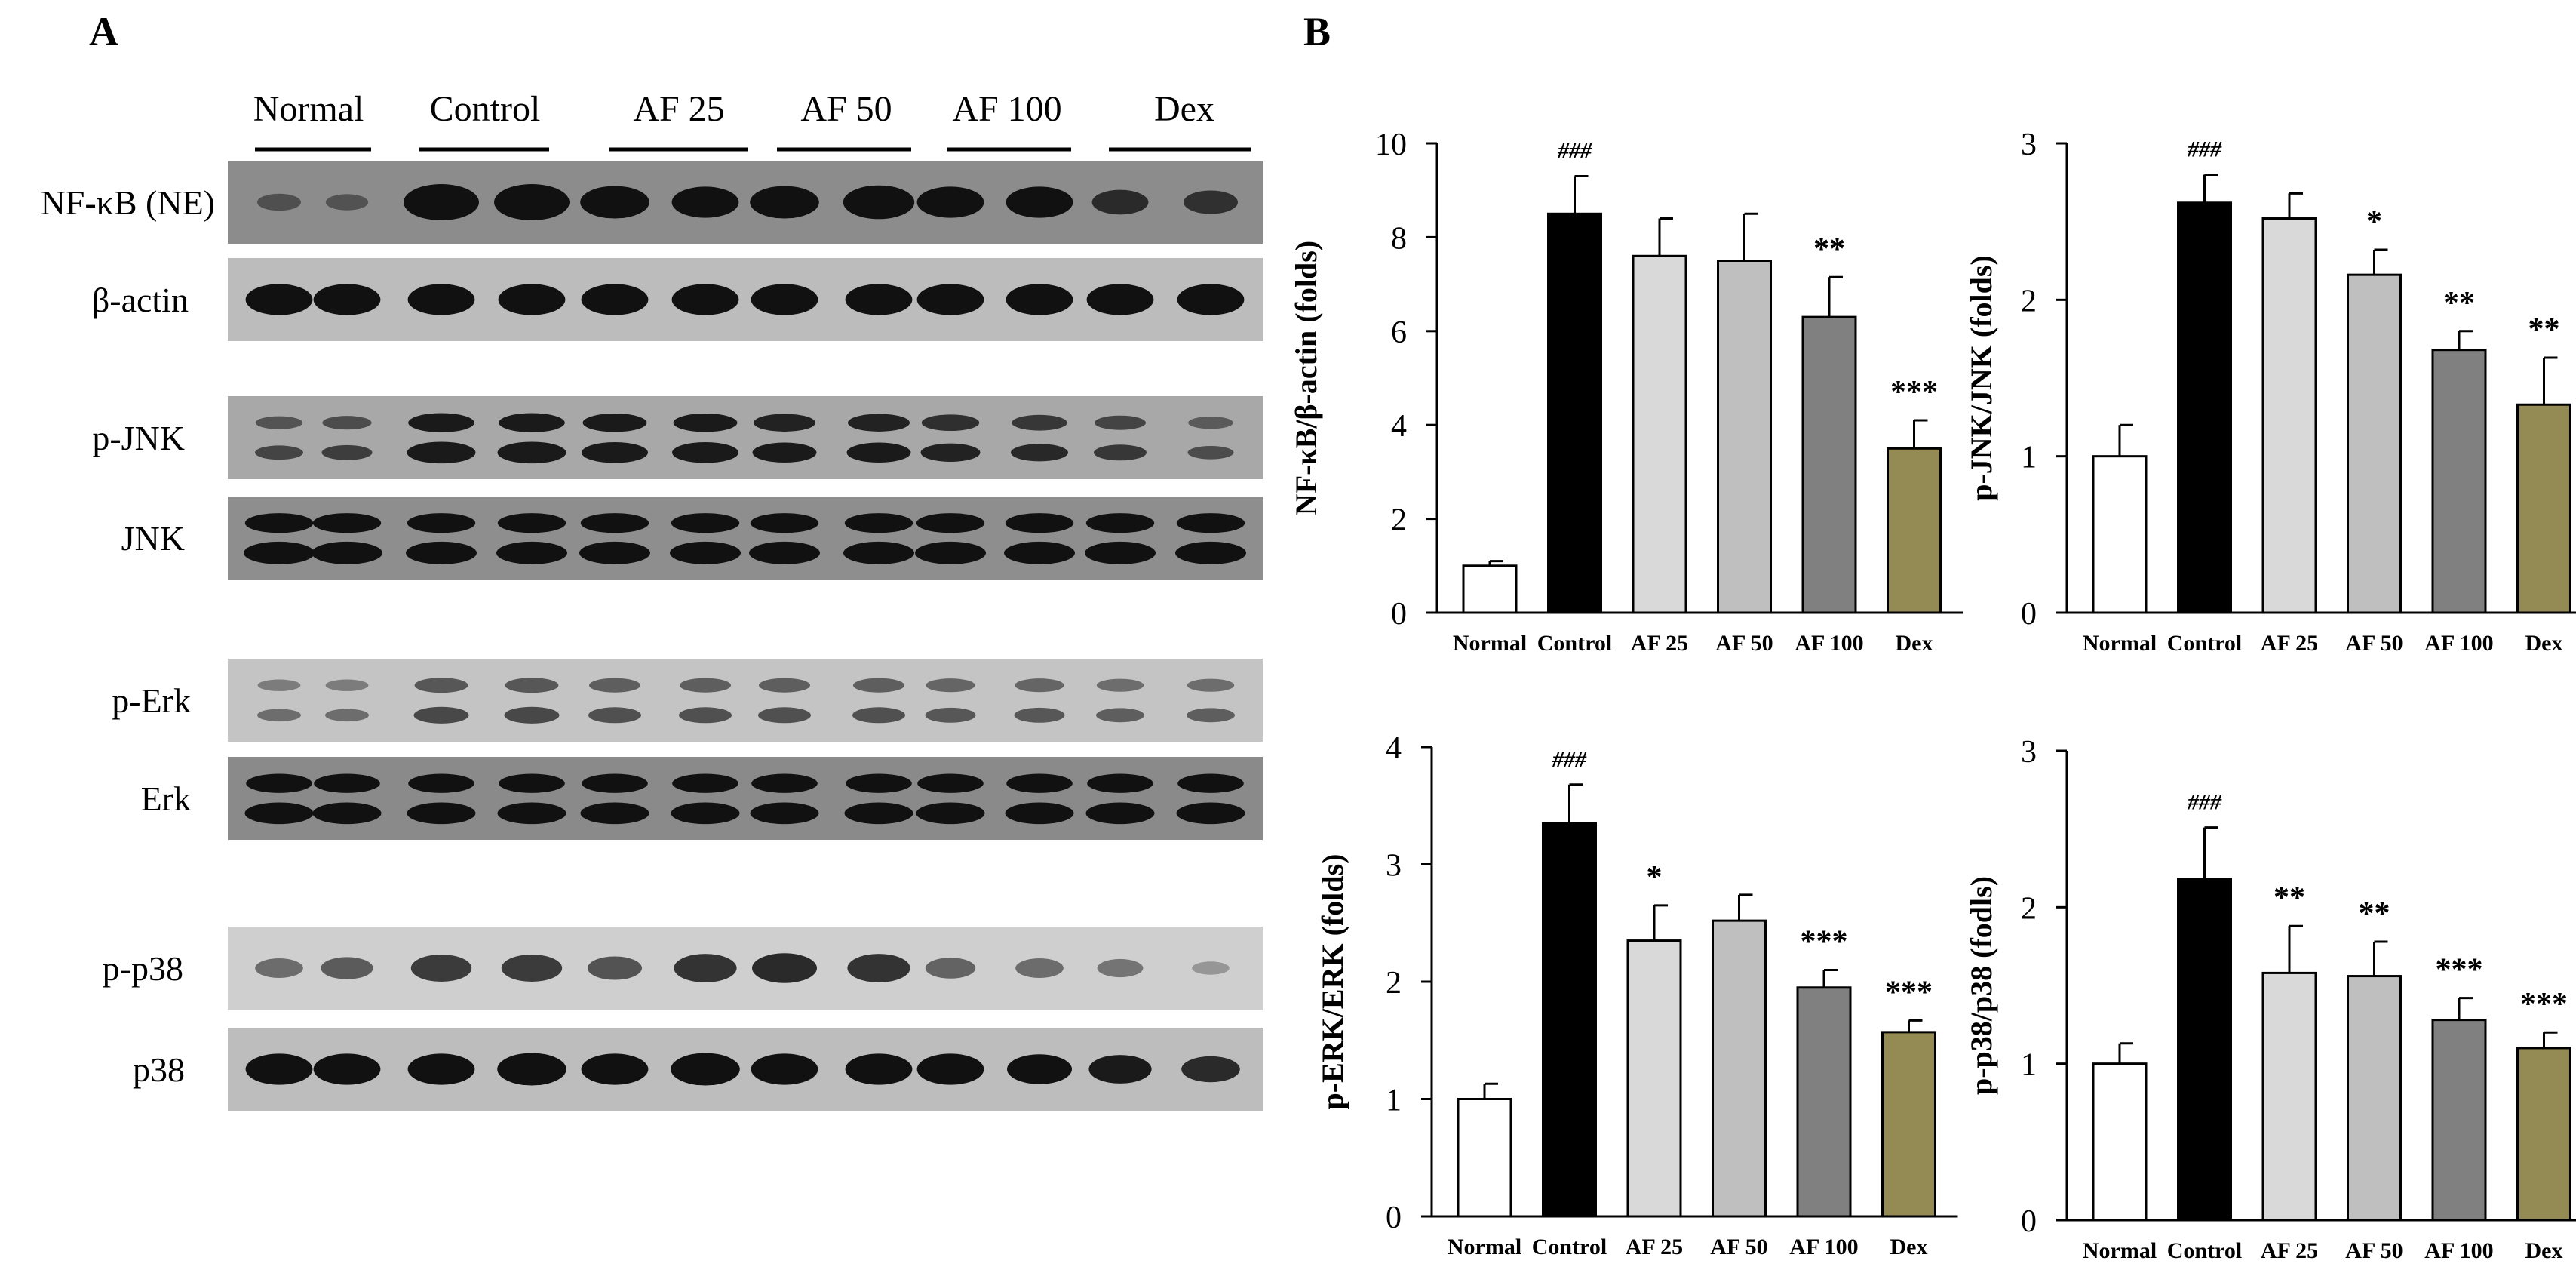 The height and width of the screenshot is (1279, 2576). I want to click on x-tick-label: AF 100, so click(2458, 1250).